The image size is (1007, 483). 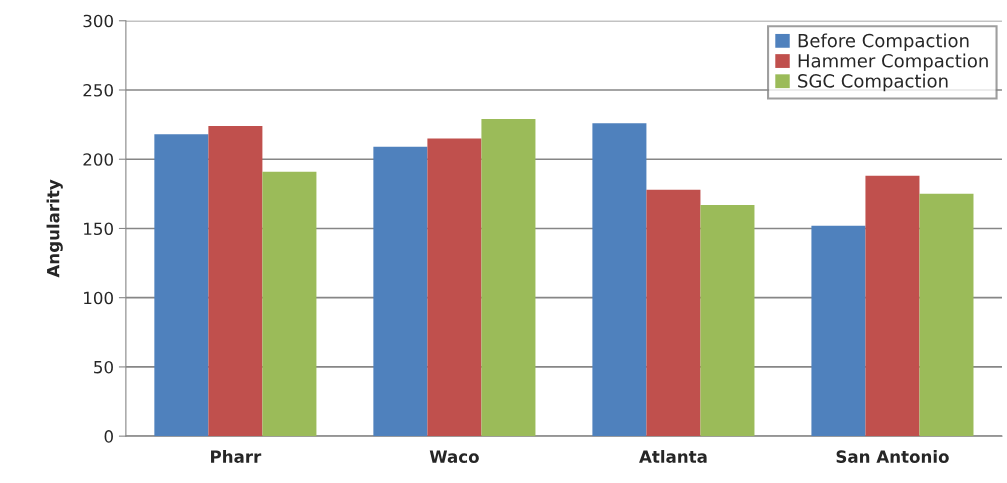 What do you see at coordinates (883, 42) in the screenshot?
I see `legend-label: Before Compaction` at bounding box center [883, 42].